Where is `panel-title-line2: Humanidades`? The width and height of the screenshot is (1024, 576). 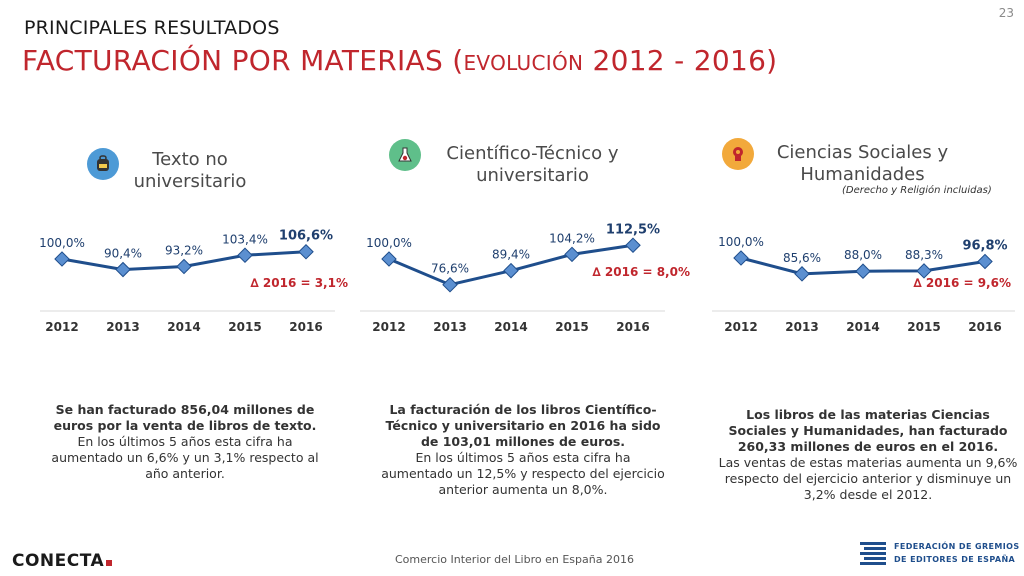
panel-title-line2: Humanidades is located at coordinates (862, 174).